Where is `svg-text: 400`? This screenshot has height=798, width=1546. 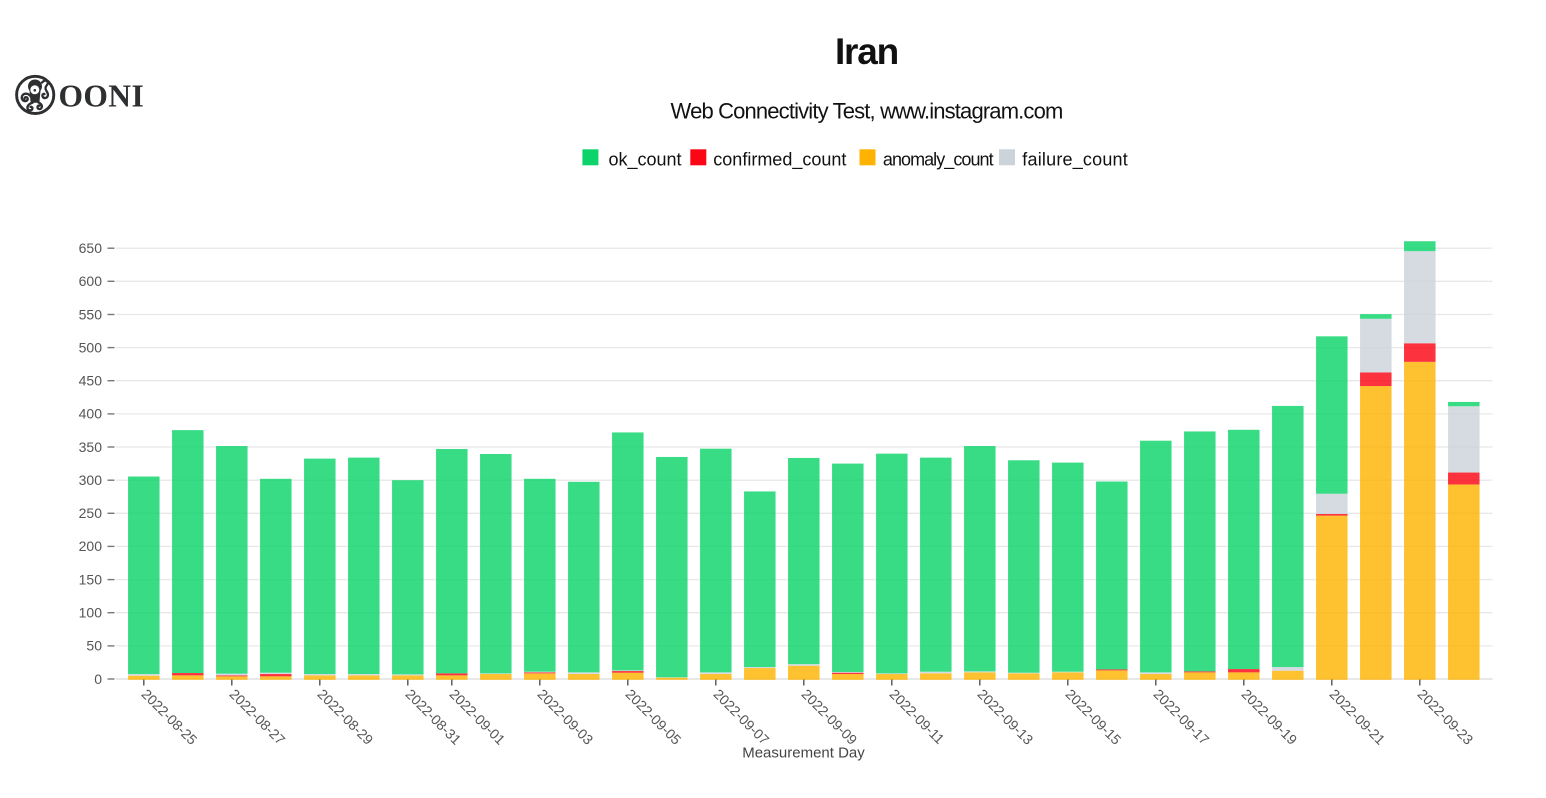 svg-text: 400 is located at coordinates (91, 414).